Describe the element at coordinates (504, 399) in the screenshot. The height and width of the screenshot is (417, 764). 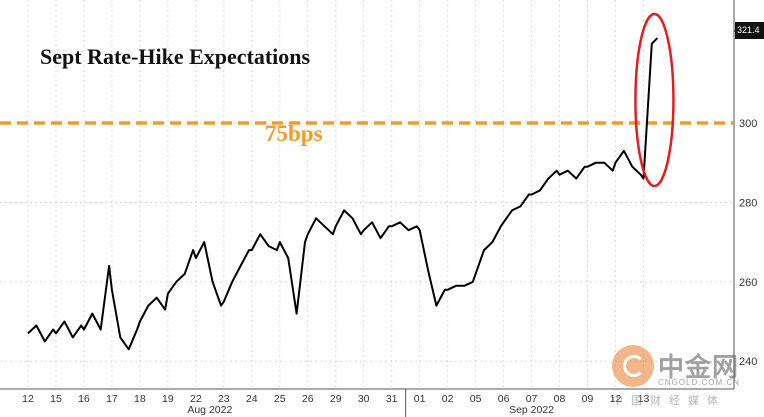
I see `x-tick-label-17: 06` at that location.